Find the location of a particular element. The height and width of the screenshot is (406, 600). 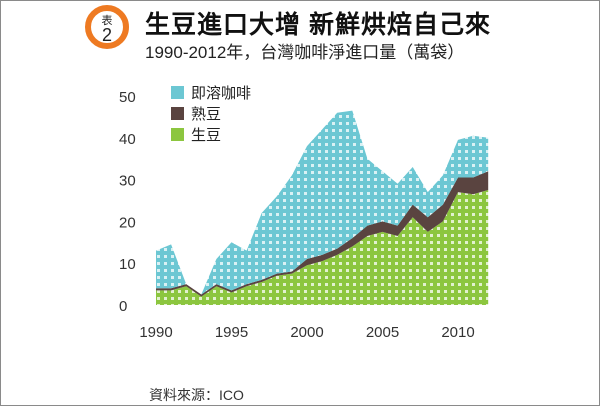

x-tick-label: 1995 is located at coordinates (231, 332).